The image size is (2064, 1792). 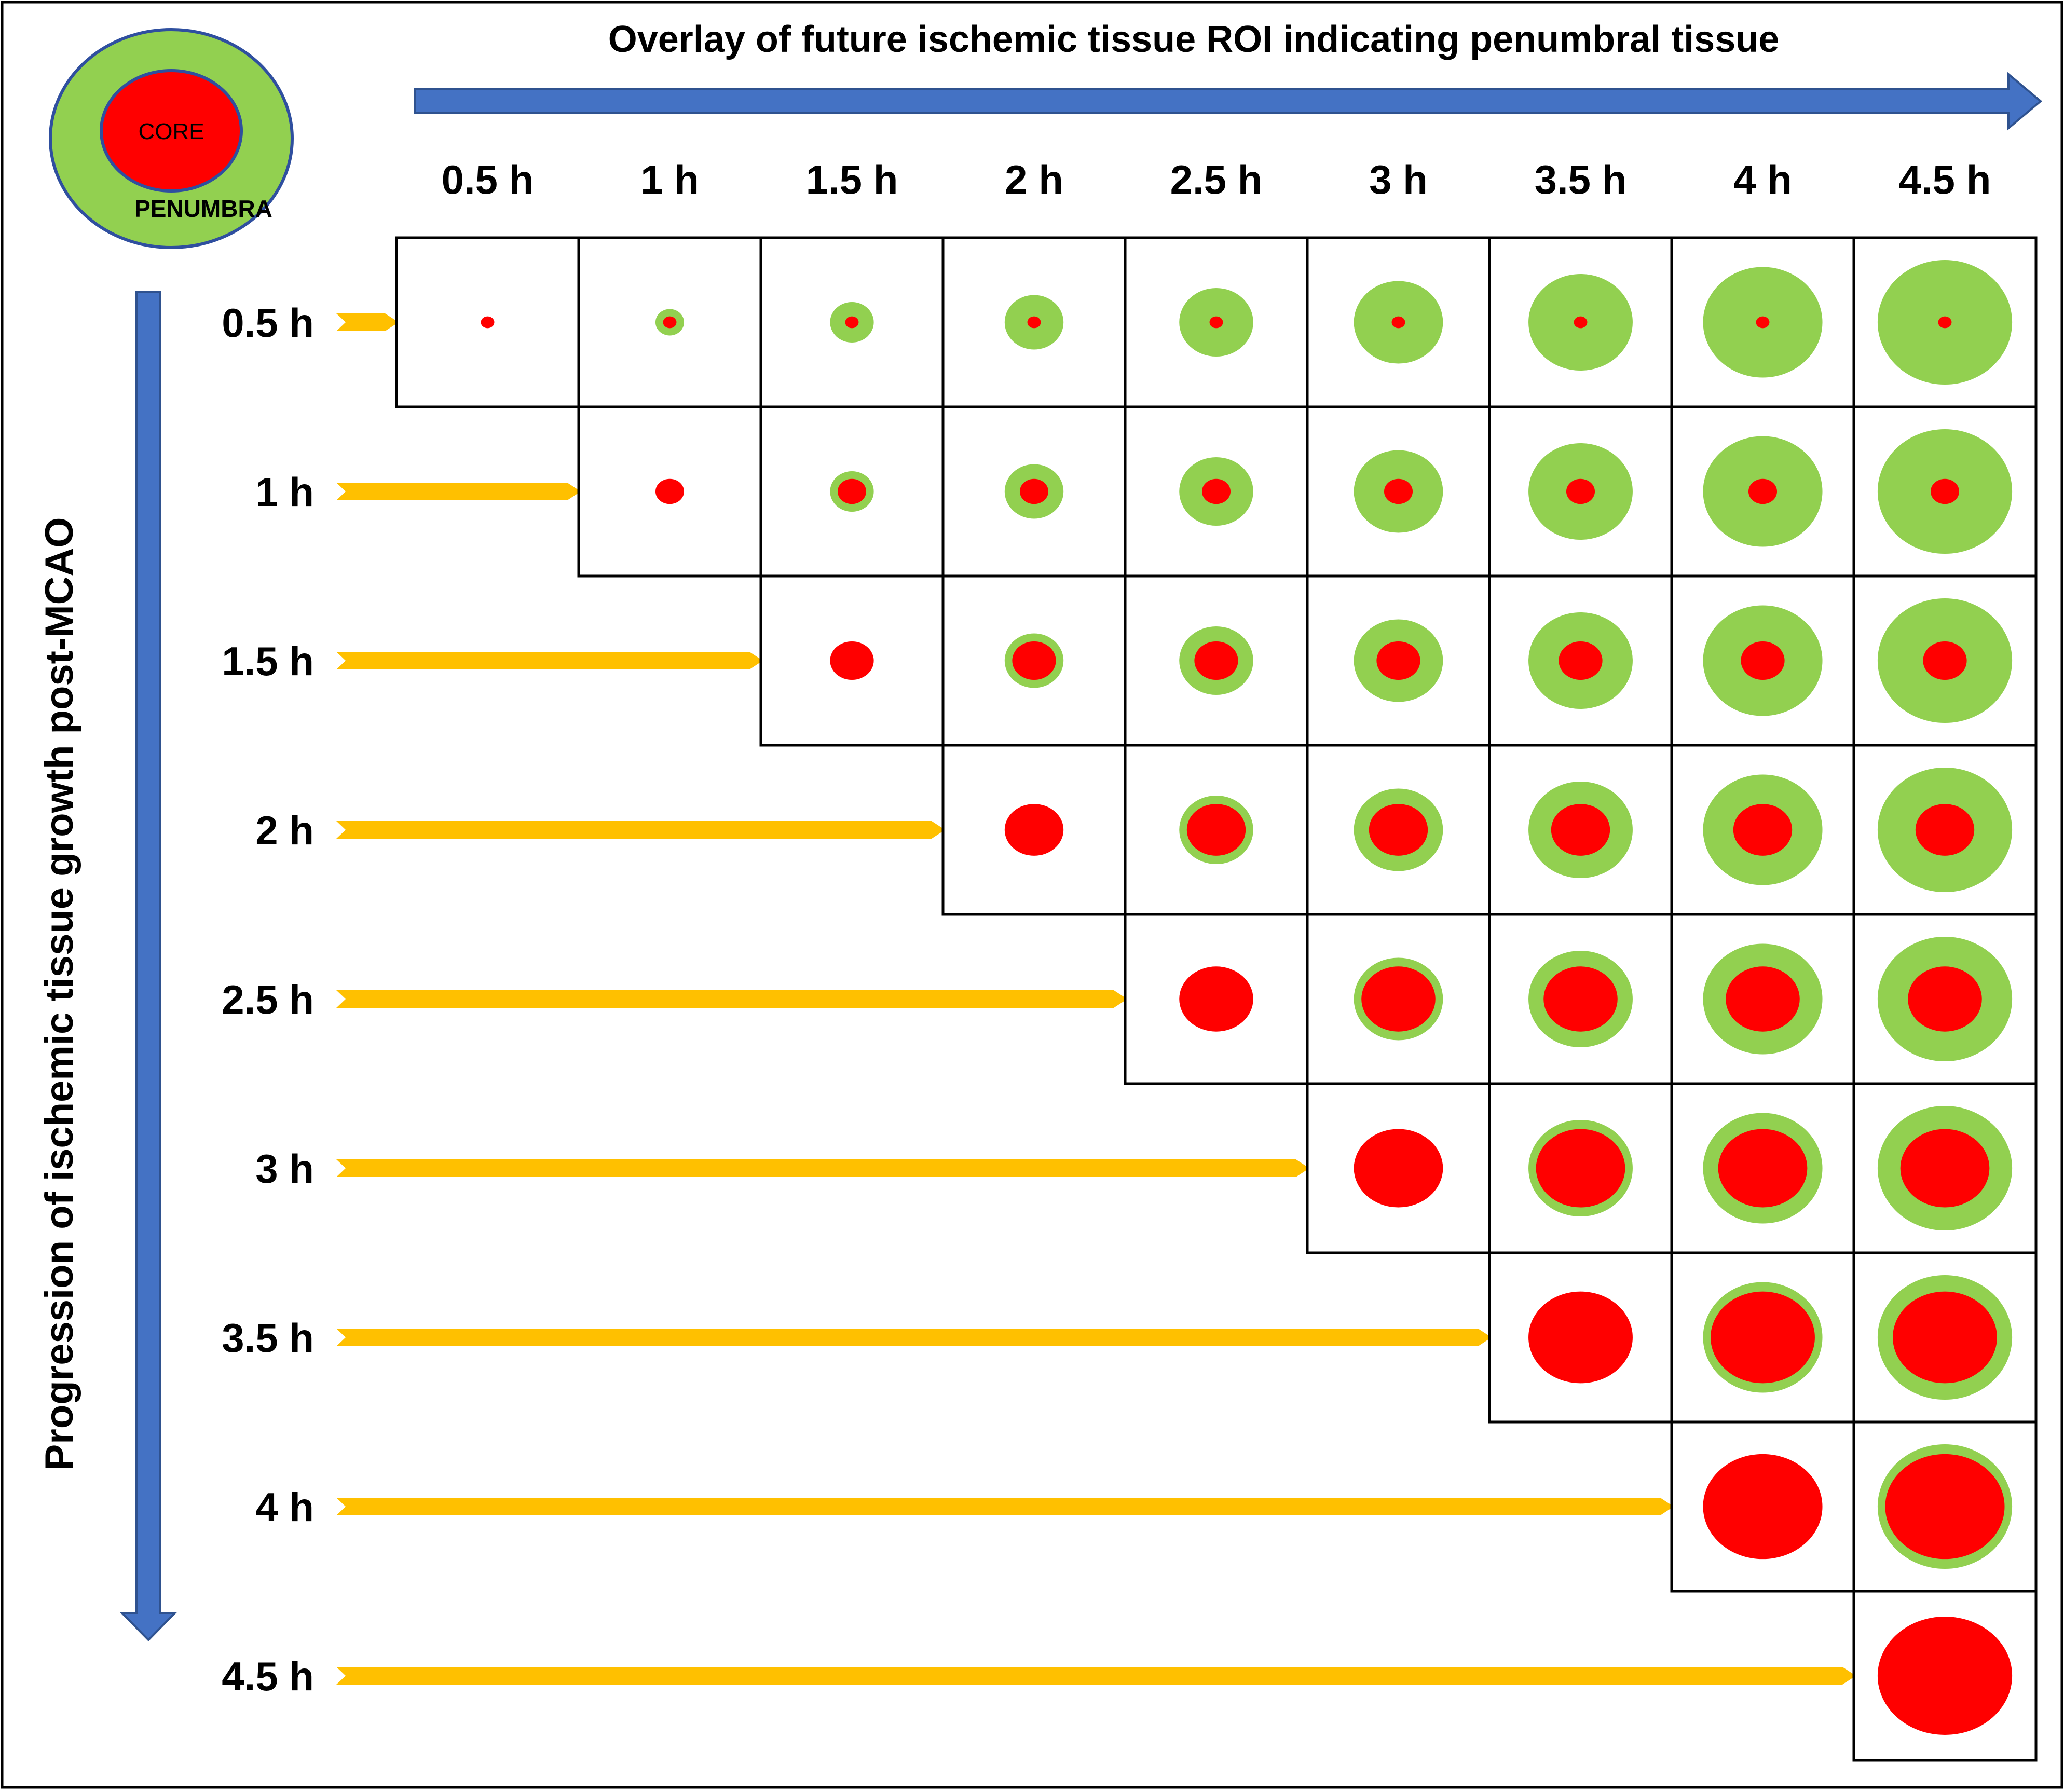 What do you see at coordinates (1762, 179) in the screenshot?
I see `column-header: 4 h` at bounding box center [1762, 179].